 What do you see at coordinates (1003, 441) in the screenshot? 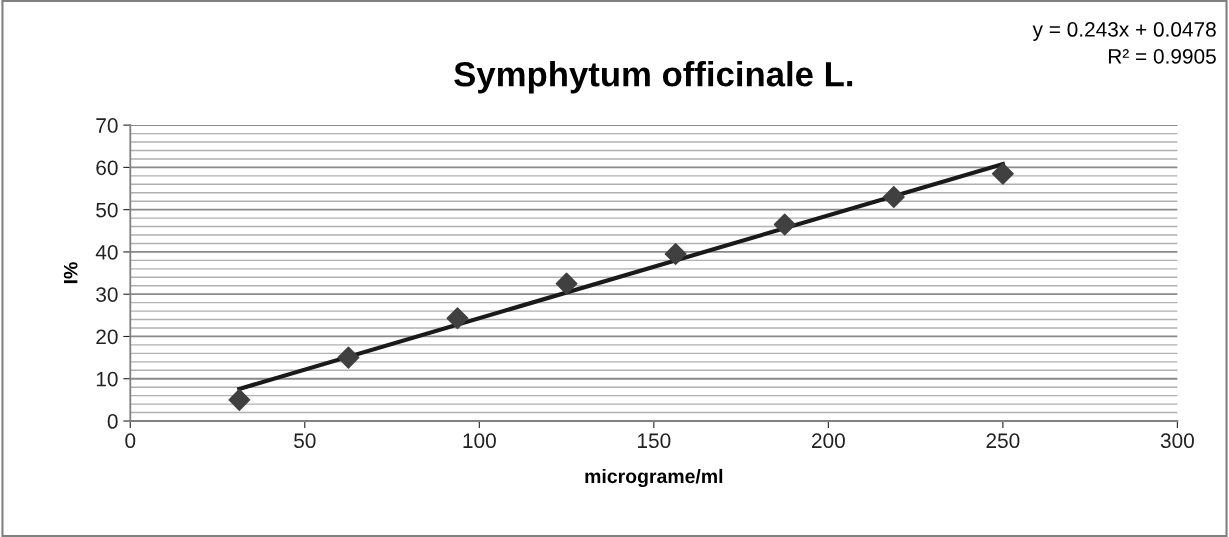
I see `x-tick-label: 250` at bounding box center [1003, 441].